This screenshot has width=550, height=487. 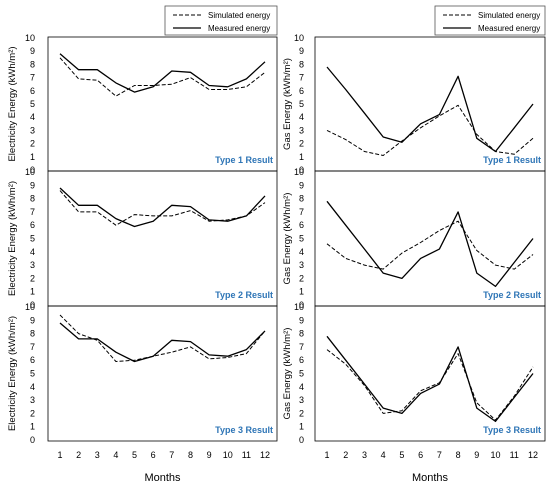 I want to click on legend-label-simulated: Simulated energy, so click(x=509, y=15).